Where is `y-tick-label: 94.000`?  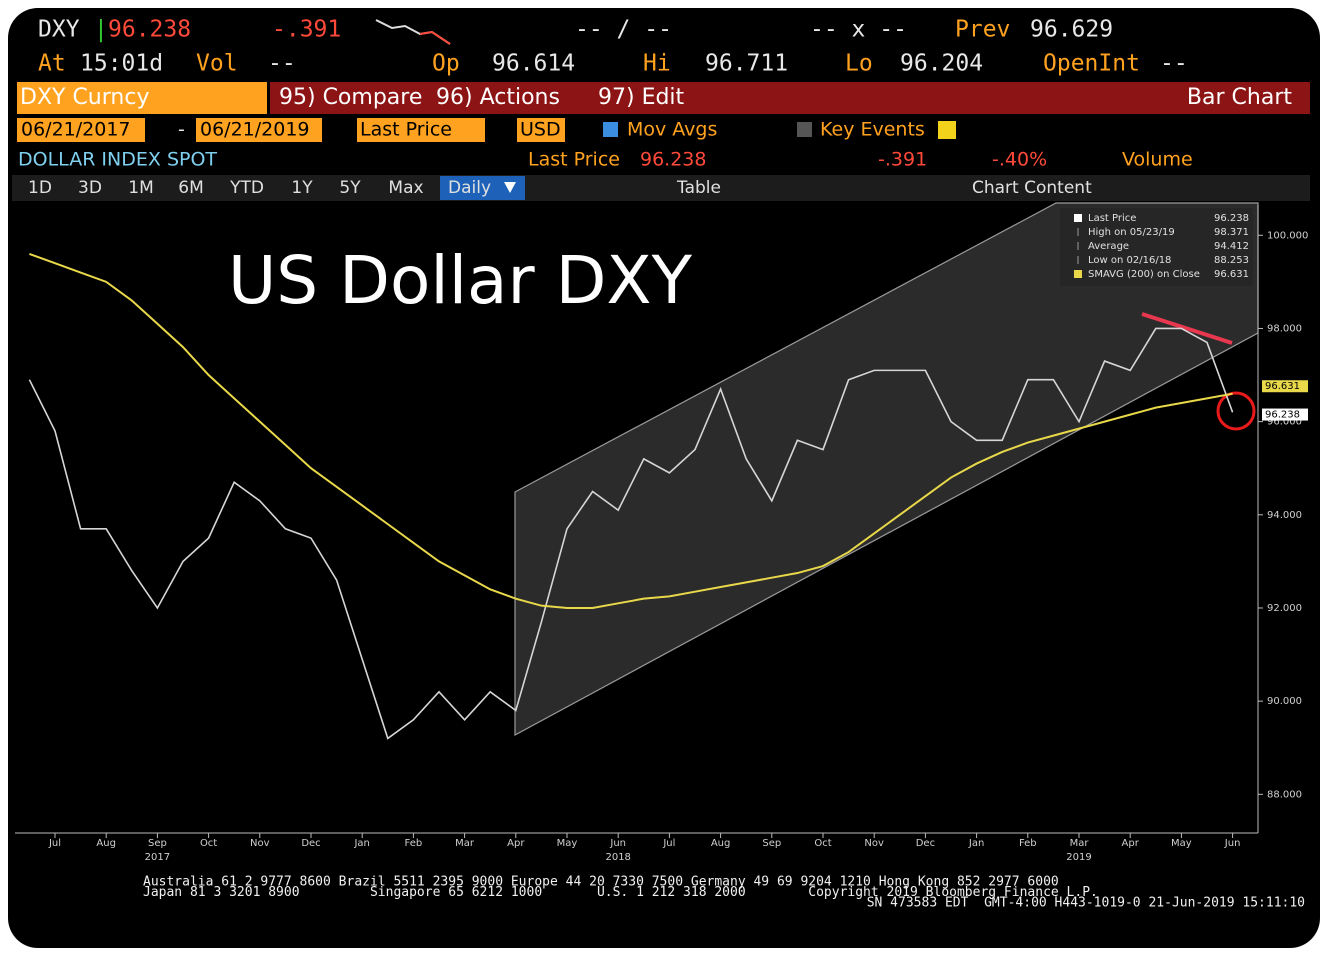 y-tick-label: 94.000 is located at coordinates (1284, 515).